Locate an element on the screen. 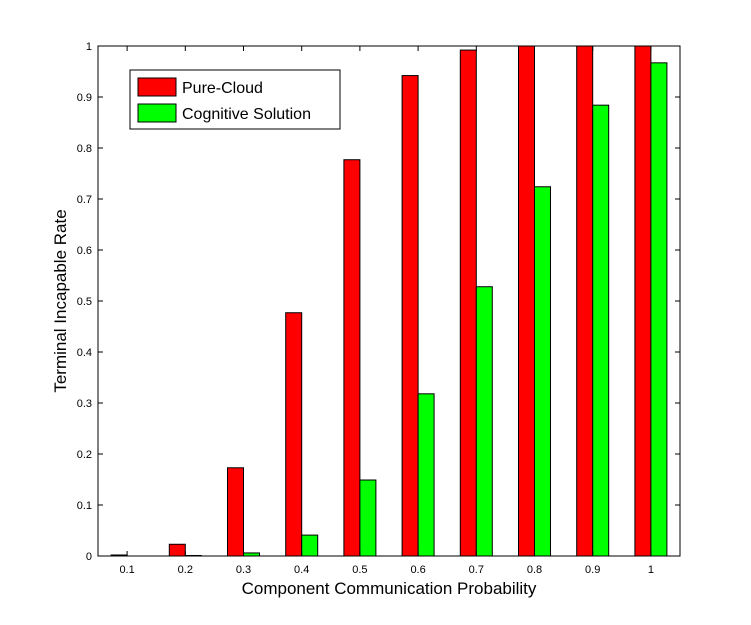 Image resolution: width=751 pixels, height=625 pixels. x-tick-label: 0.5 is located at coordinates (359, 570).